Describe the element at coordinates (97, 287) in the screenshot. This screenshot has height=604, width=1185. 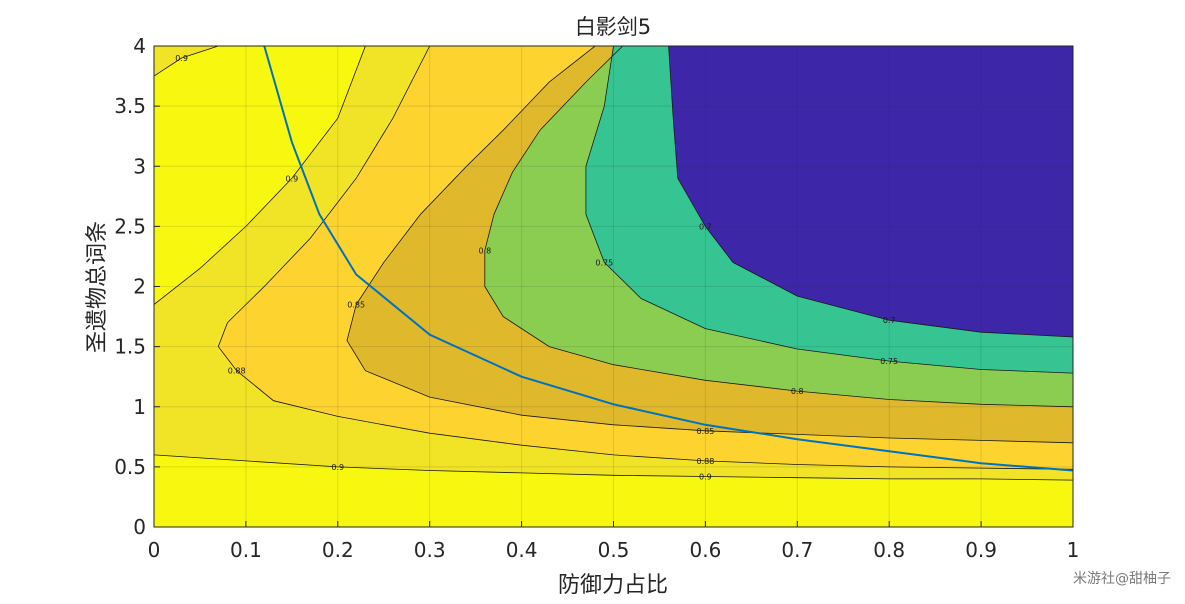
I see `y-axis-label: 圣遗物总词条` at that location.